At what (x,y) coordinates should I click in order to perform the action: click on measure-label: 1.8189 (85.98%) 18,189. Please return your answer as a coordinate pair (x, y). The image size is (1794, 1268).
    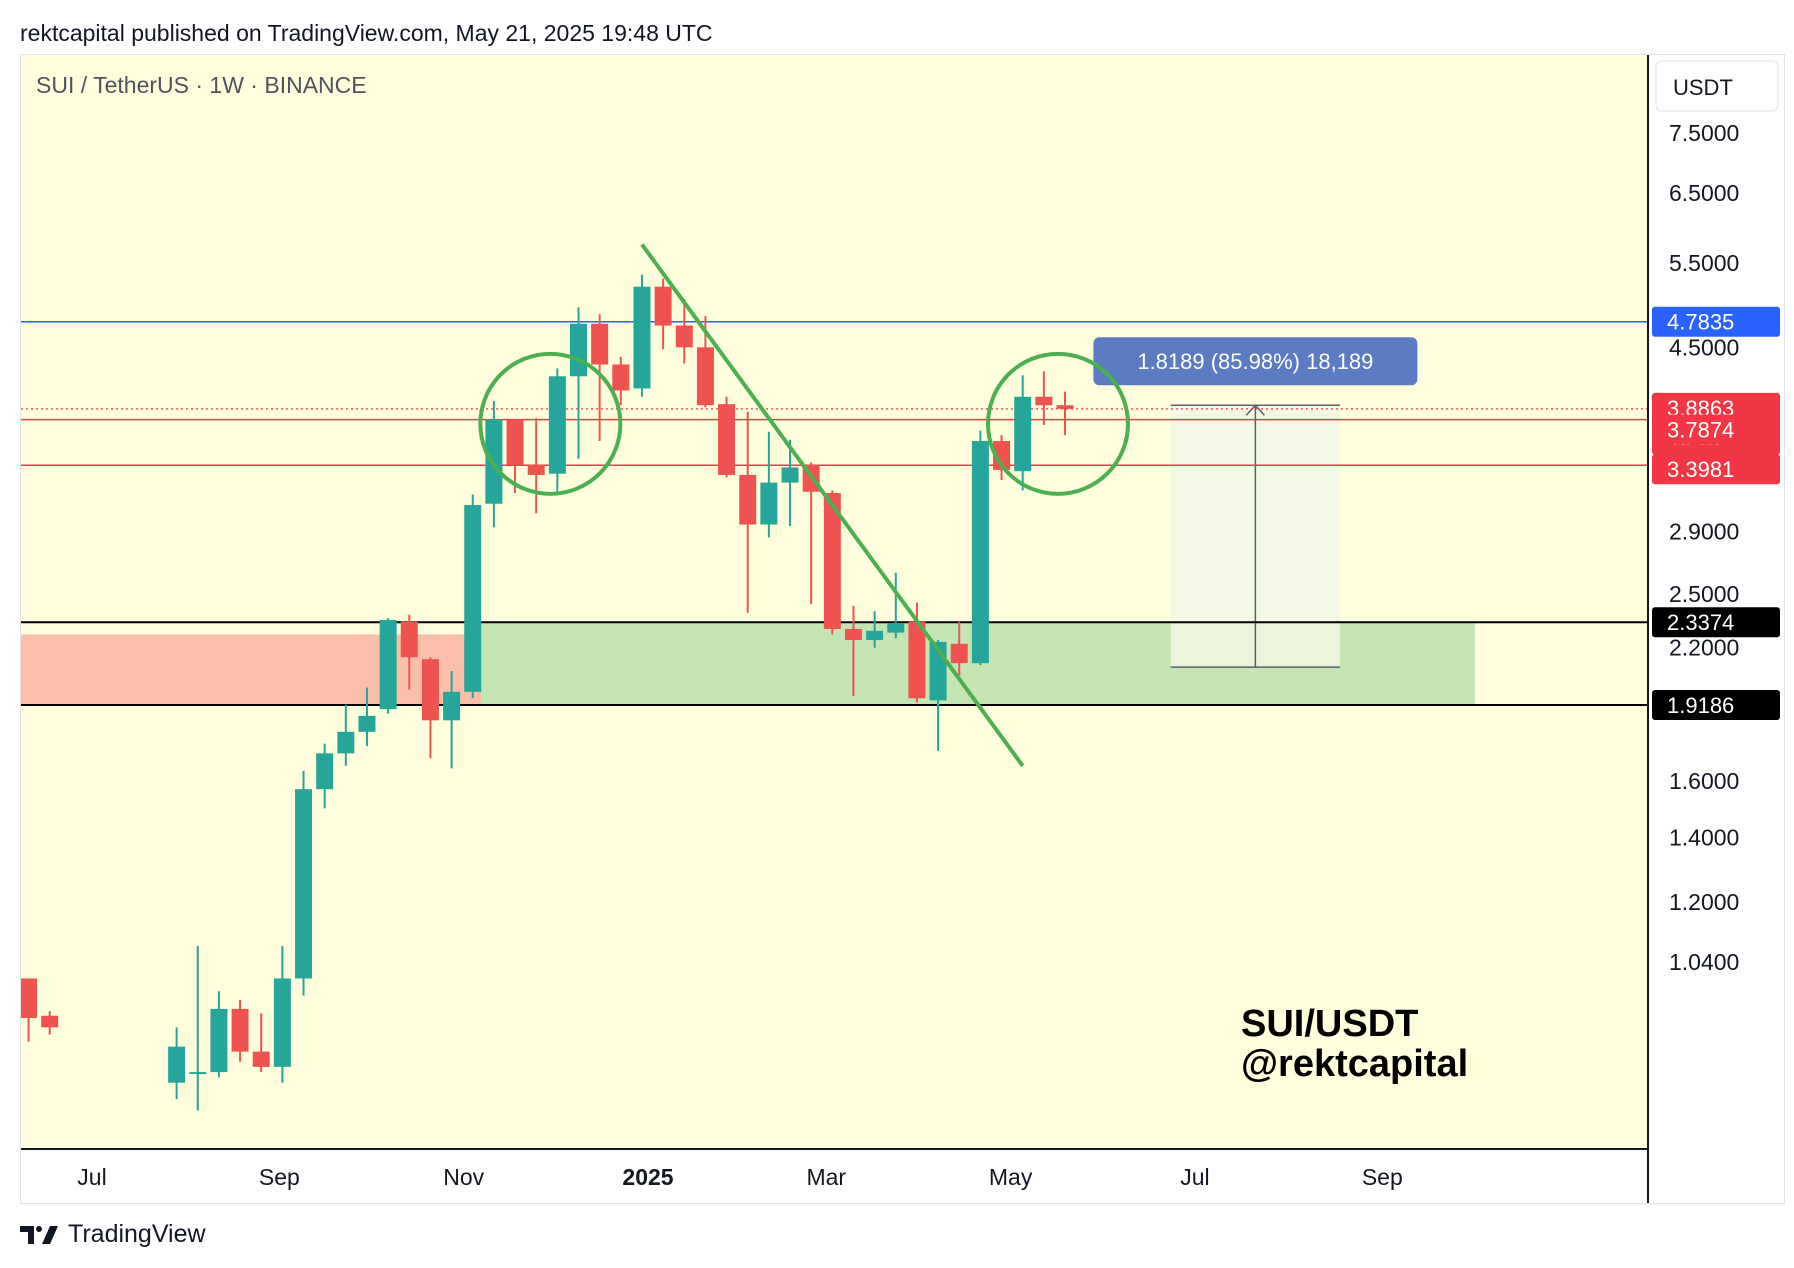
    Looking at the image, I should click on (1255, 361).